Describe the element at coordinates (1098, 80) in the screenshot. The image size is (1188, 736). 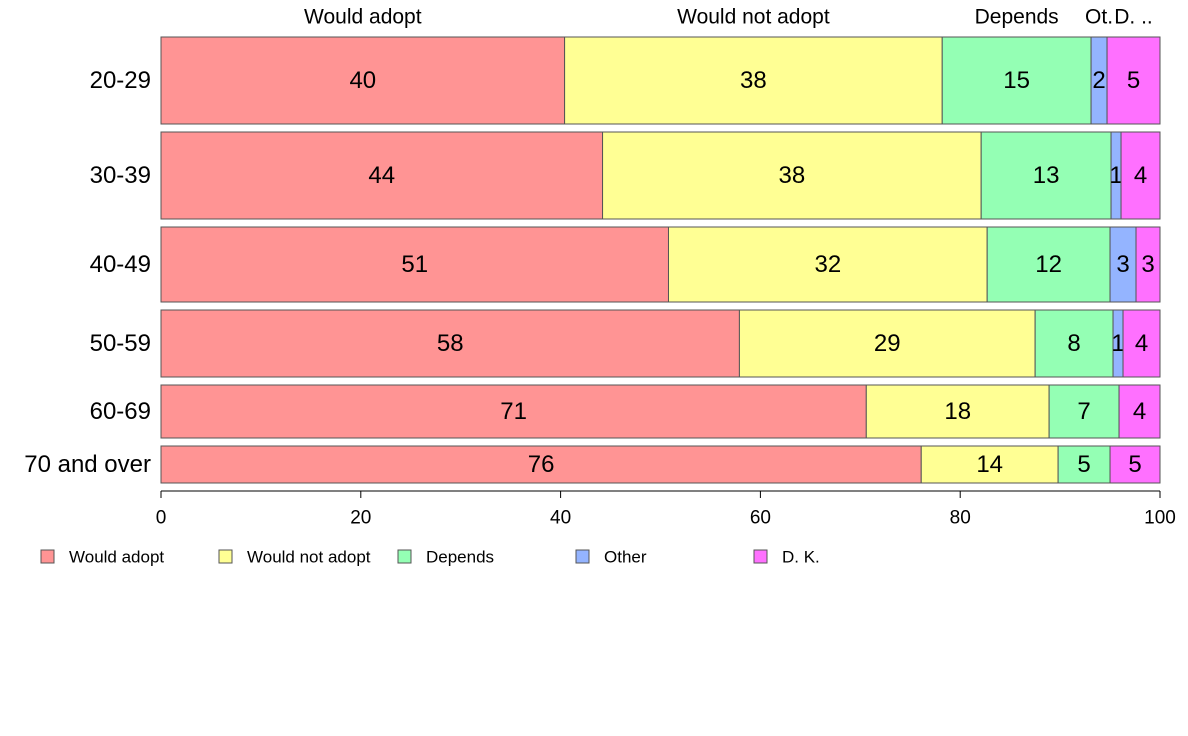
I see `data-label-20-29-other: 2` at that location.